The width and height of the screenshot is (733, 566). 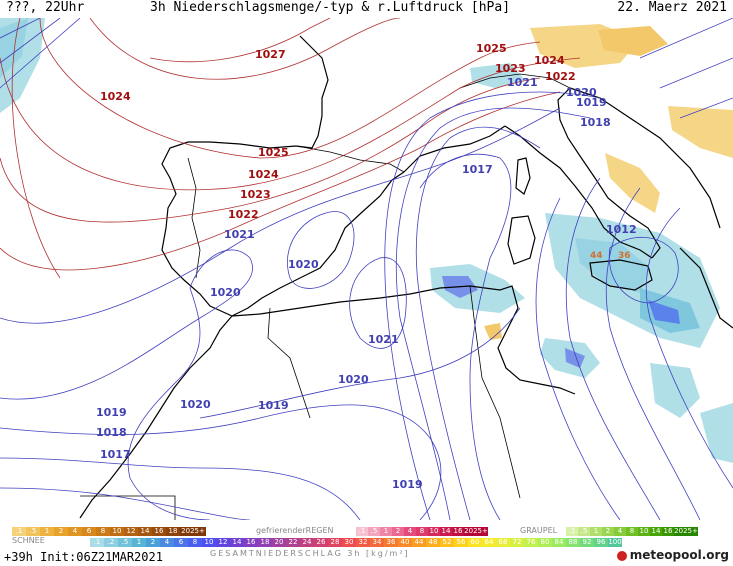 I want to click on freezing-scale-swatch: 10, so click(x=434, y=531).